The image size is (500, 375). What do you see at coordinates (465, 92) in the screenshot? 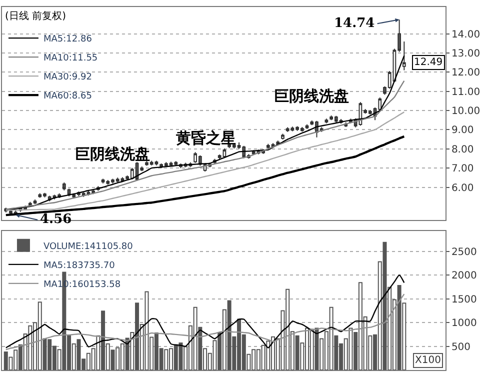
I see `y-tick-label: 11.00` at bounding box center [465, 92].